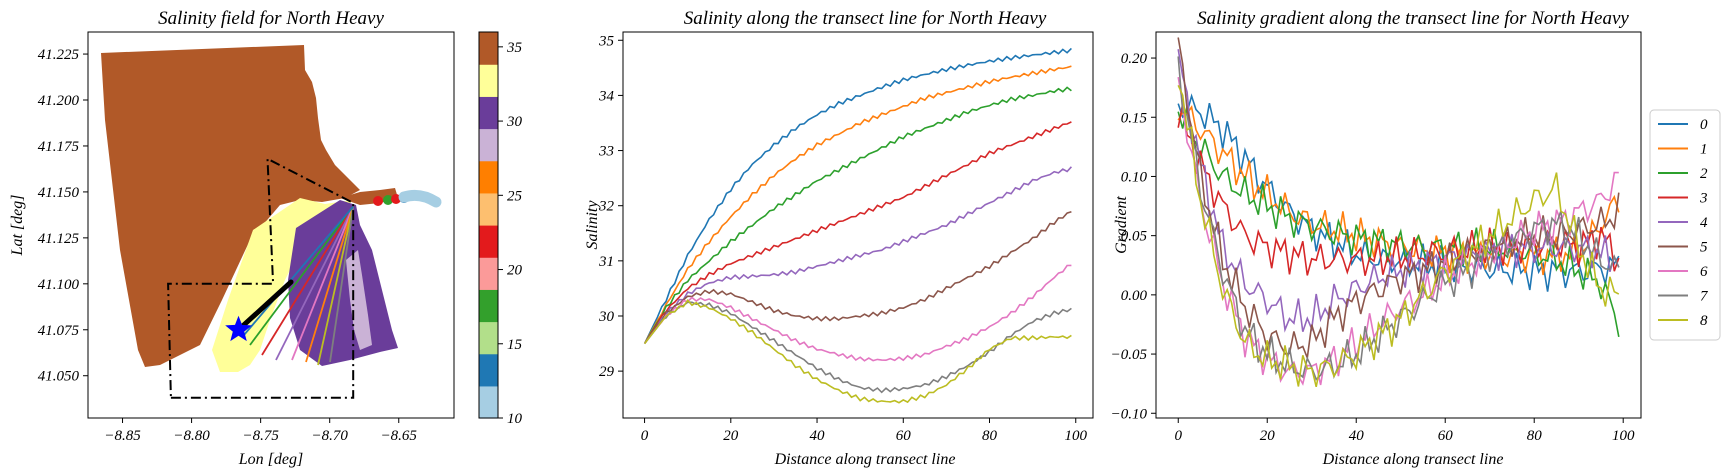 This screenshot has width=1724, height=476. Describe the element at coordinates (1129, 355) in the screenshot. I see `y-tick-label: −0.05` at that location.